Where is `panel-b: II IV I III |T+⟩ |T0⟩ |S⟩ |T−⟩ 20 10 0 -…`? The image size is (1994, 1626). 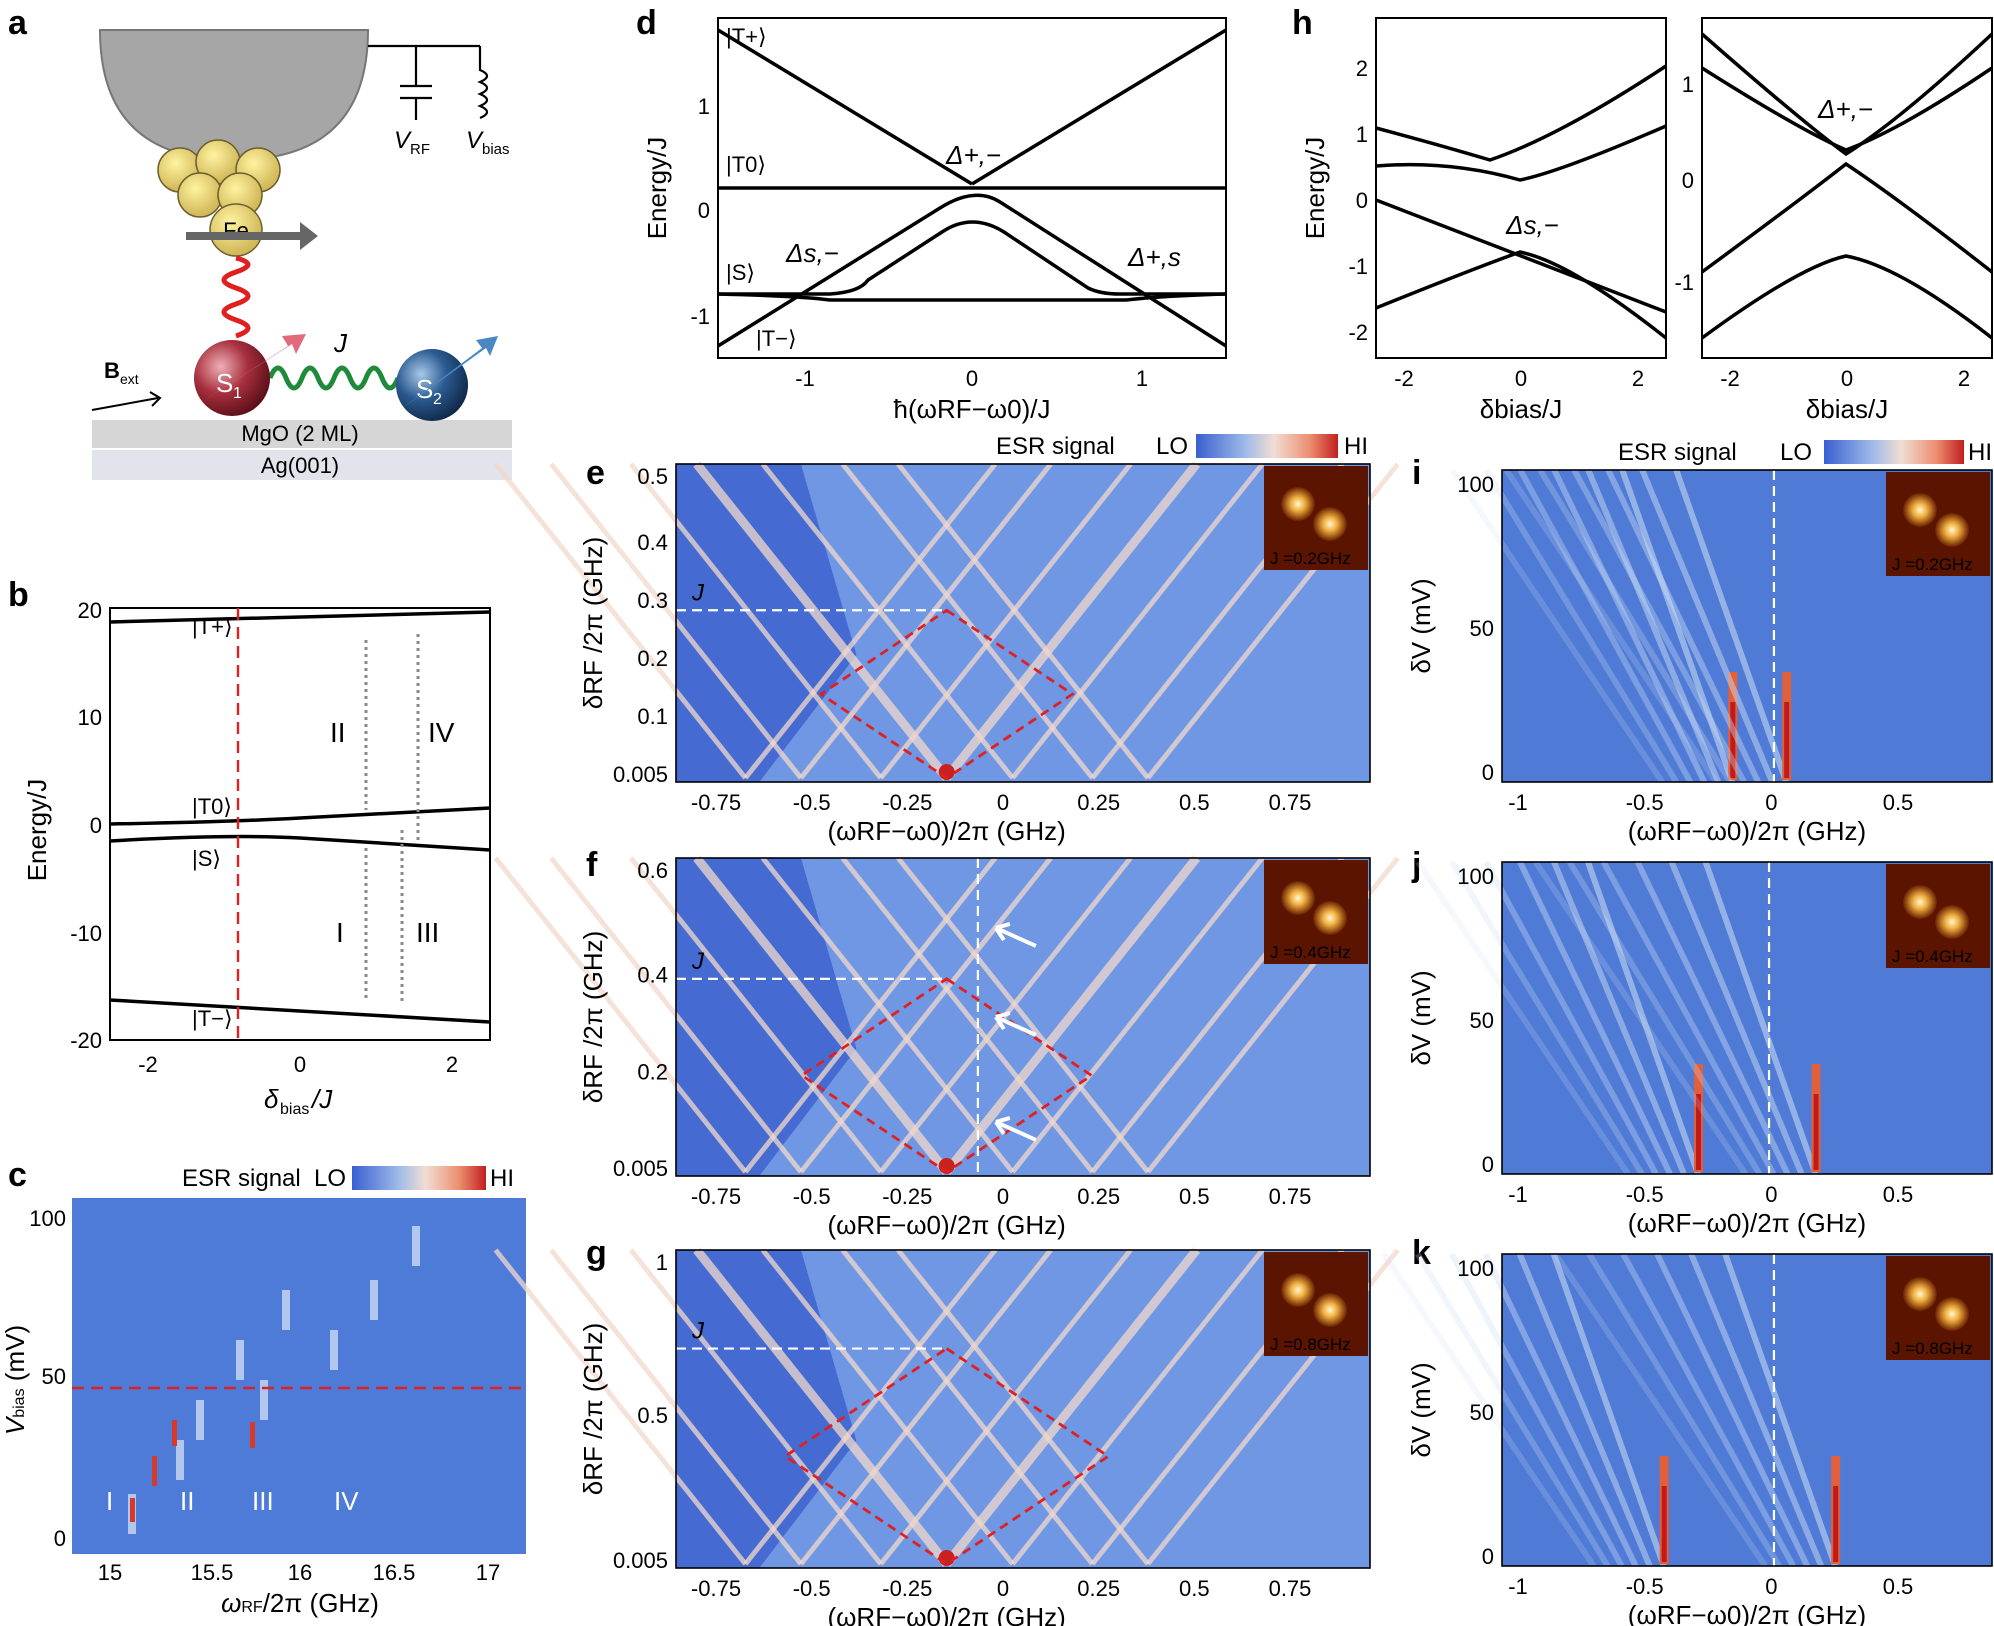 panel-b: II IV I III |T+⟩ |T0⟩ |S⟩ |T−⟩ 20 10 0 -… is located at coordinates (256, 858).